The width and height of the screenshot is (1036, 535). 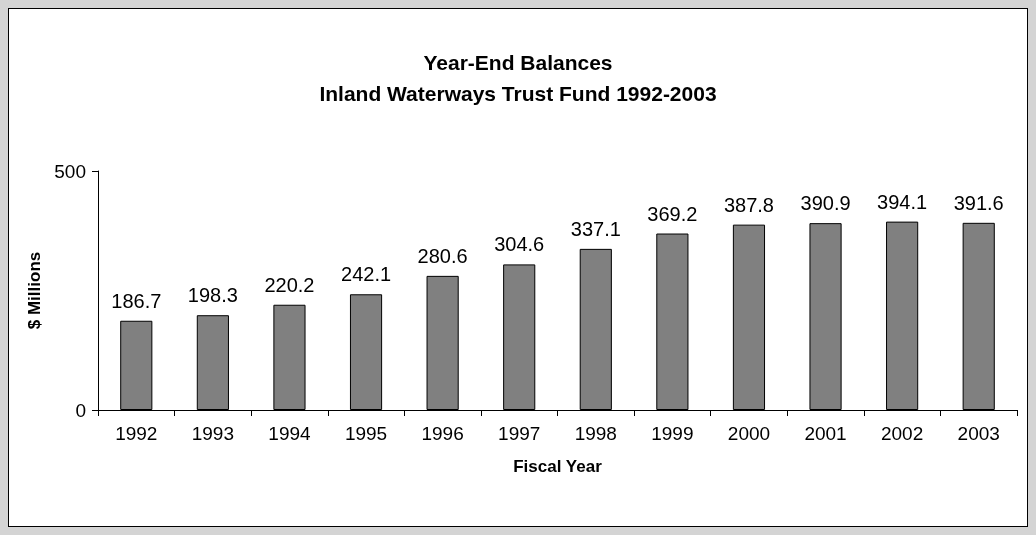 I want to click on chart-subtitle: Inland Waterways Trust Fund 1992-2003, so click(x=518, y=93).